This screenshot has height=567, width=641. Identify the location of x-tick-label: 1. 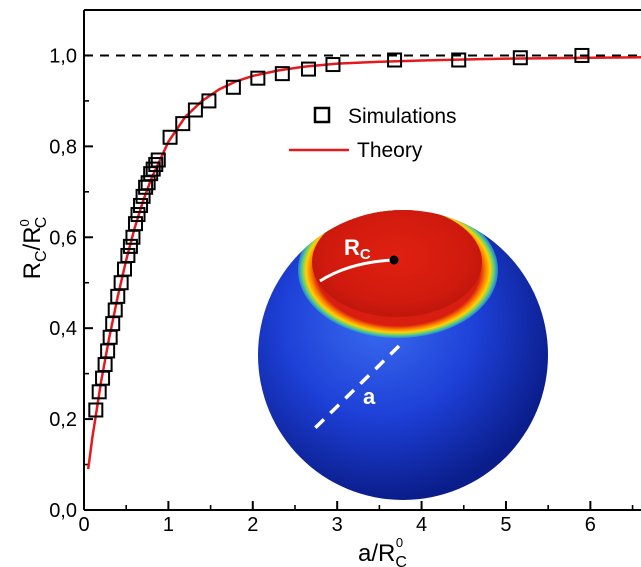
(168, 525).